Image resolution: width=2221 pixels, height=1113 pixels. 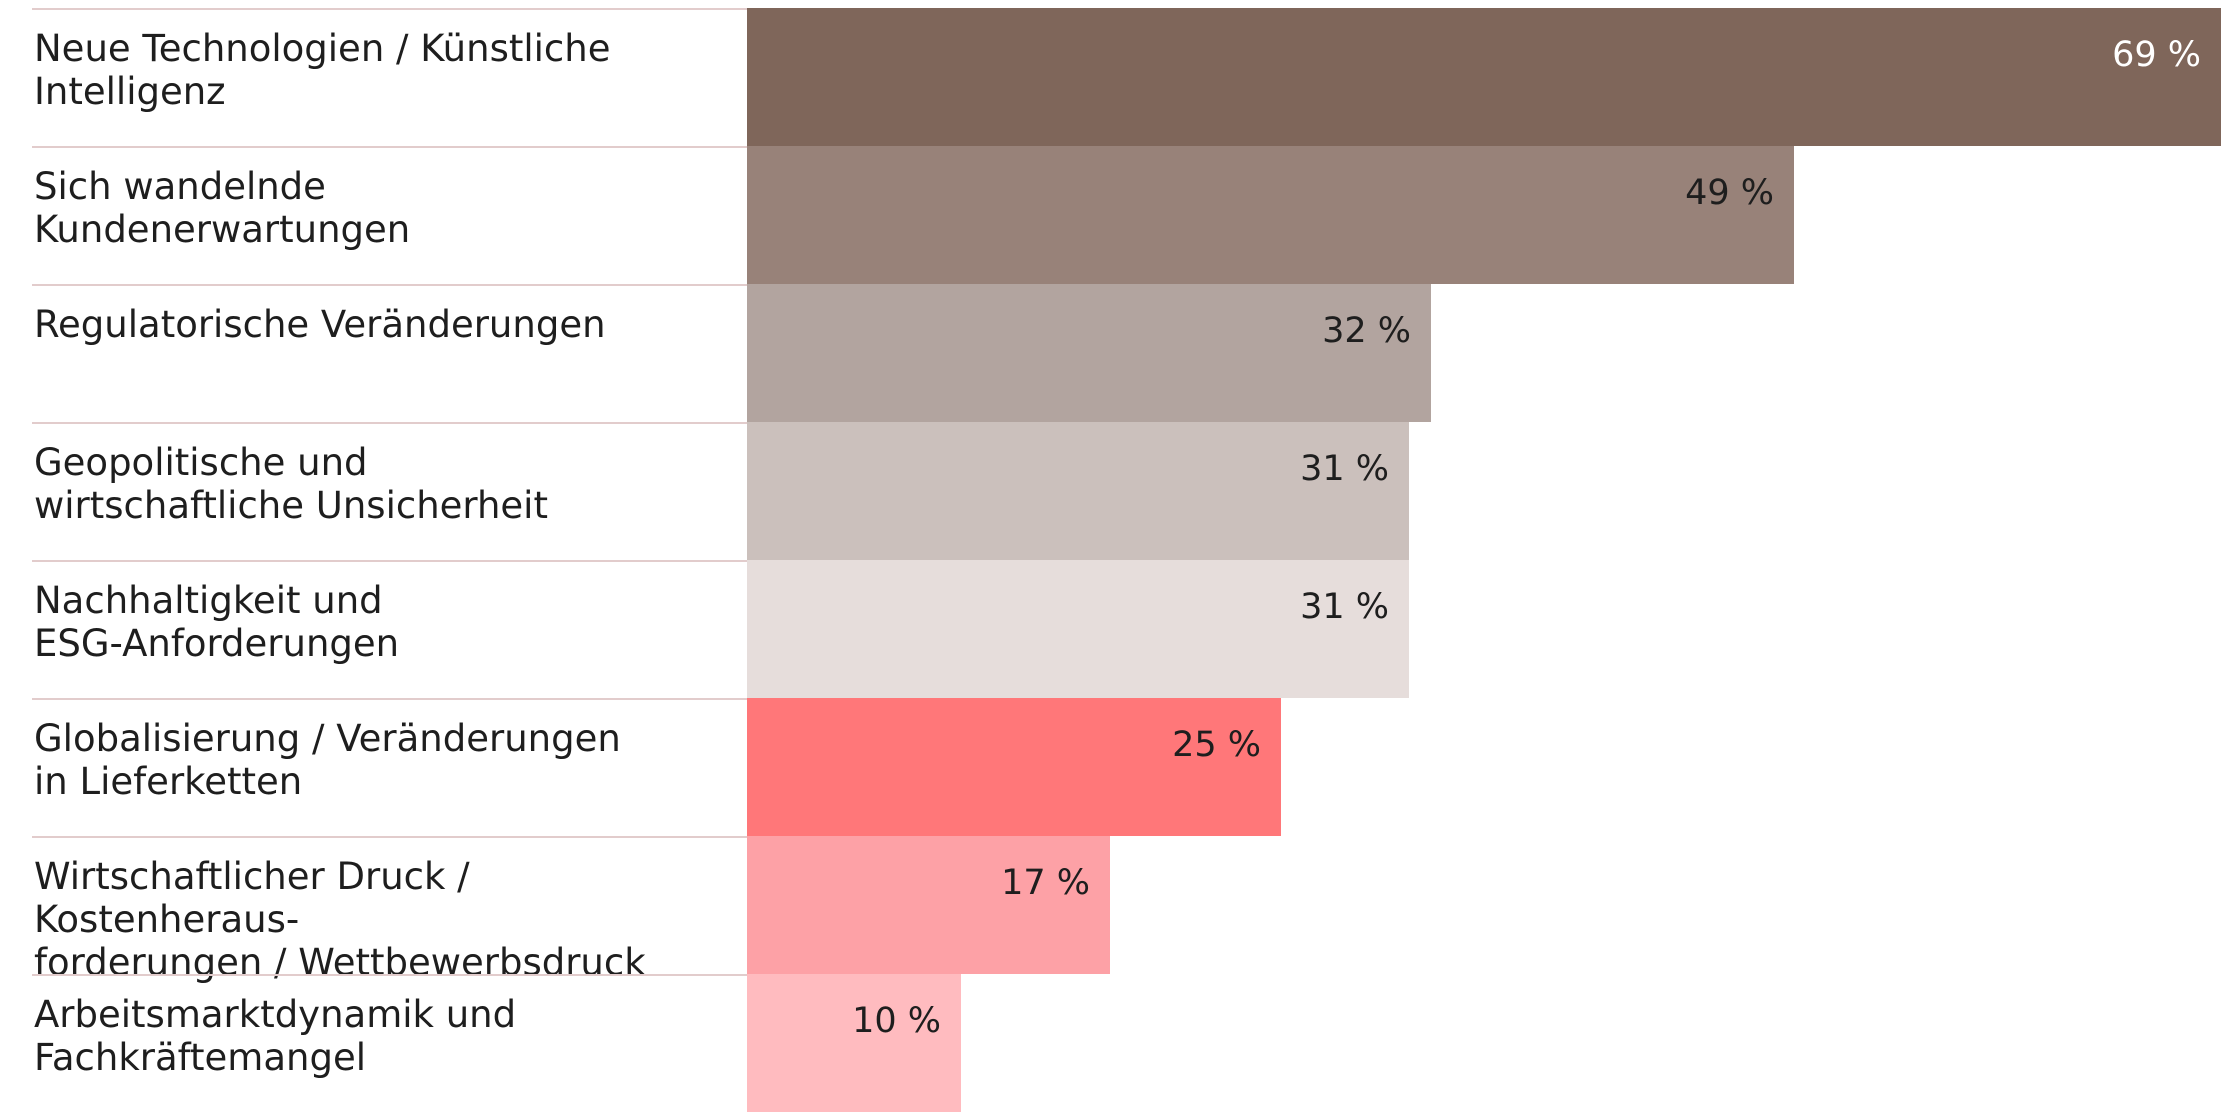 What do you see at coordinates (217, 622) in the screenshot?
I see `category-label: Nachhaltigkeit und ESG-Anforderungen` at bounding box center [217, 622].